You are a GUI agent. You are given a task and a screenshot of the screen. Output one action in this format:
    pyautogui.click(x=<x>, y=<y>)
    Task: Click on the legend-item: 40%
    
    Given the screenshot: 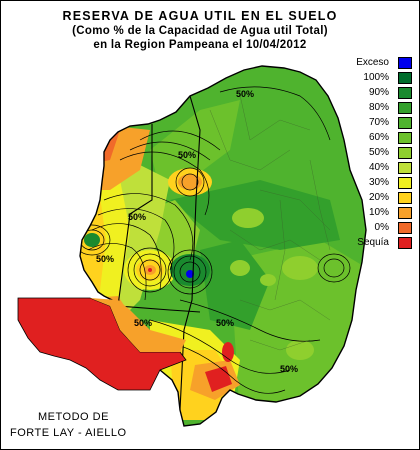 What is the action you would take?
    pyautogui.click(x=380, y=168)
    